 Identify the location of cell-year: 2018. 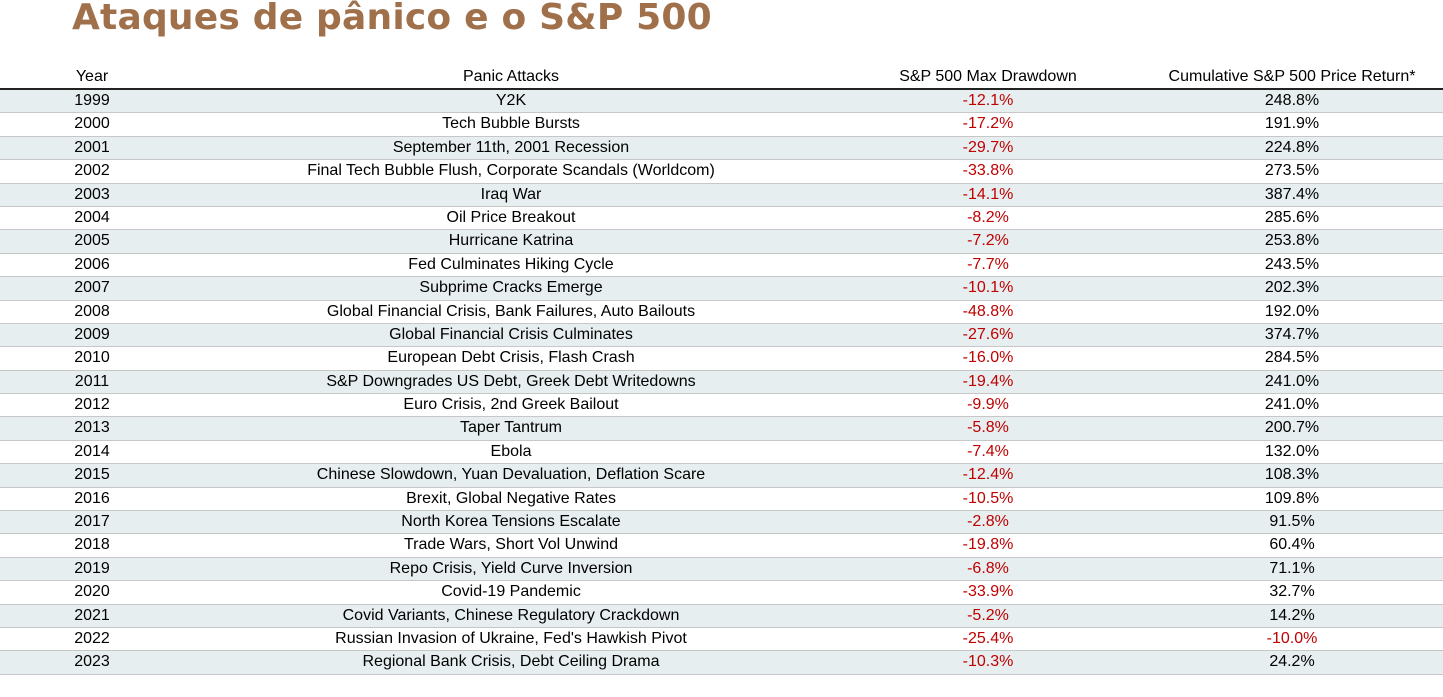
(92, 545).